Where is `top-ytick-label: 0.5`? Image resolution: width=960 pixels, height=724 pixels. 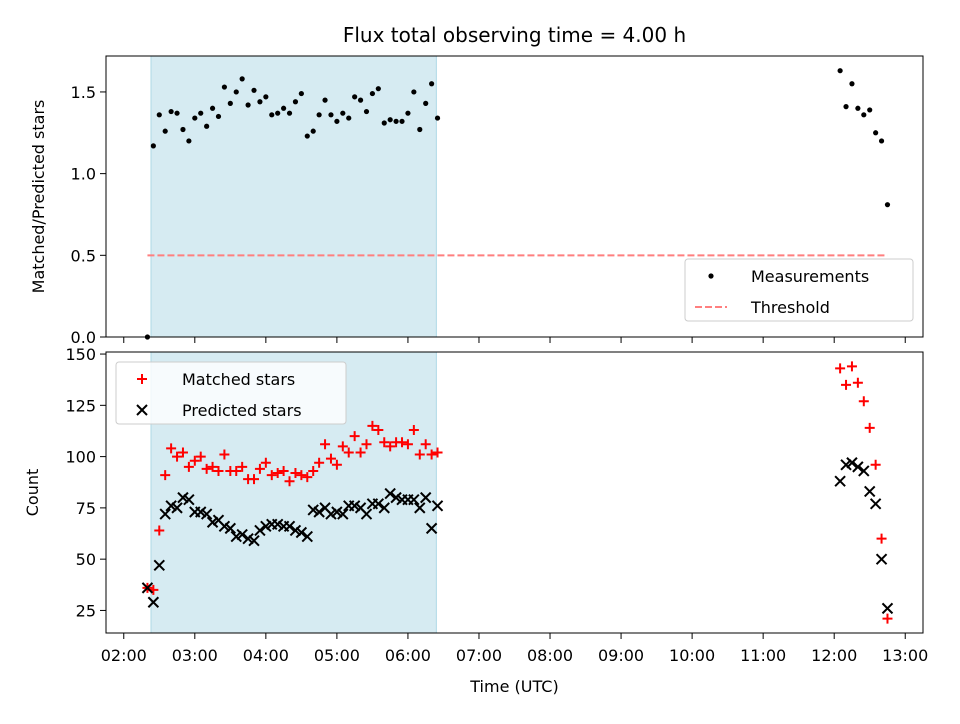 top-ytick-label: 0.5 is located at coordinates (83, 255).